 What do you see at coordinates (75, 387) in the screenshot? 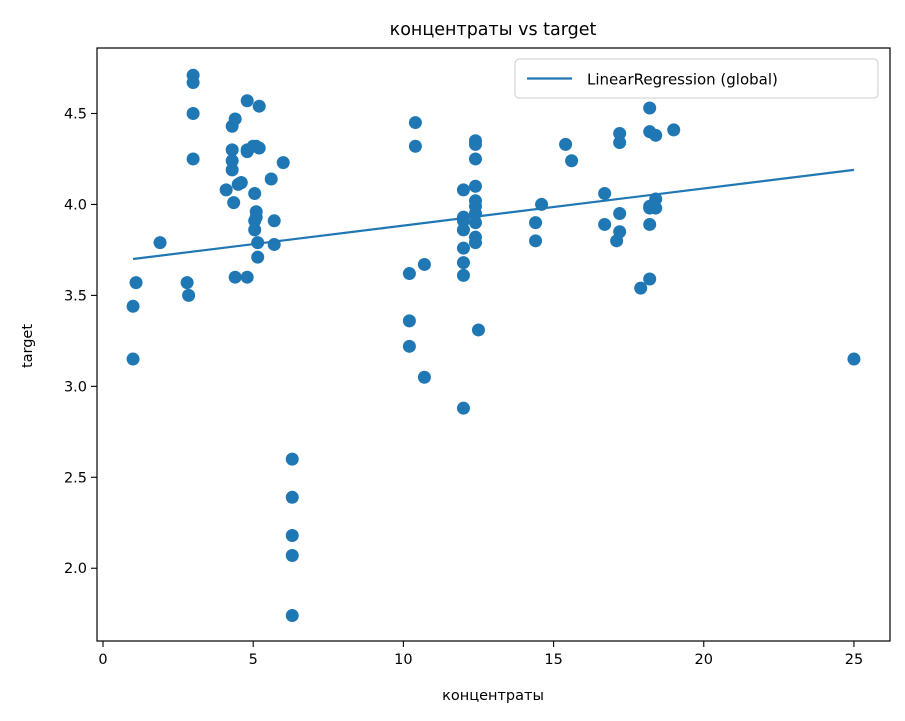
I see `y-tick-label: 3.0` at bounding box center [75, 387].